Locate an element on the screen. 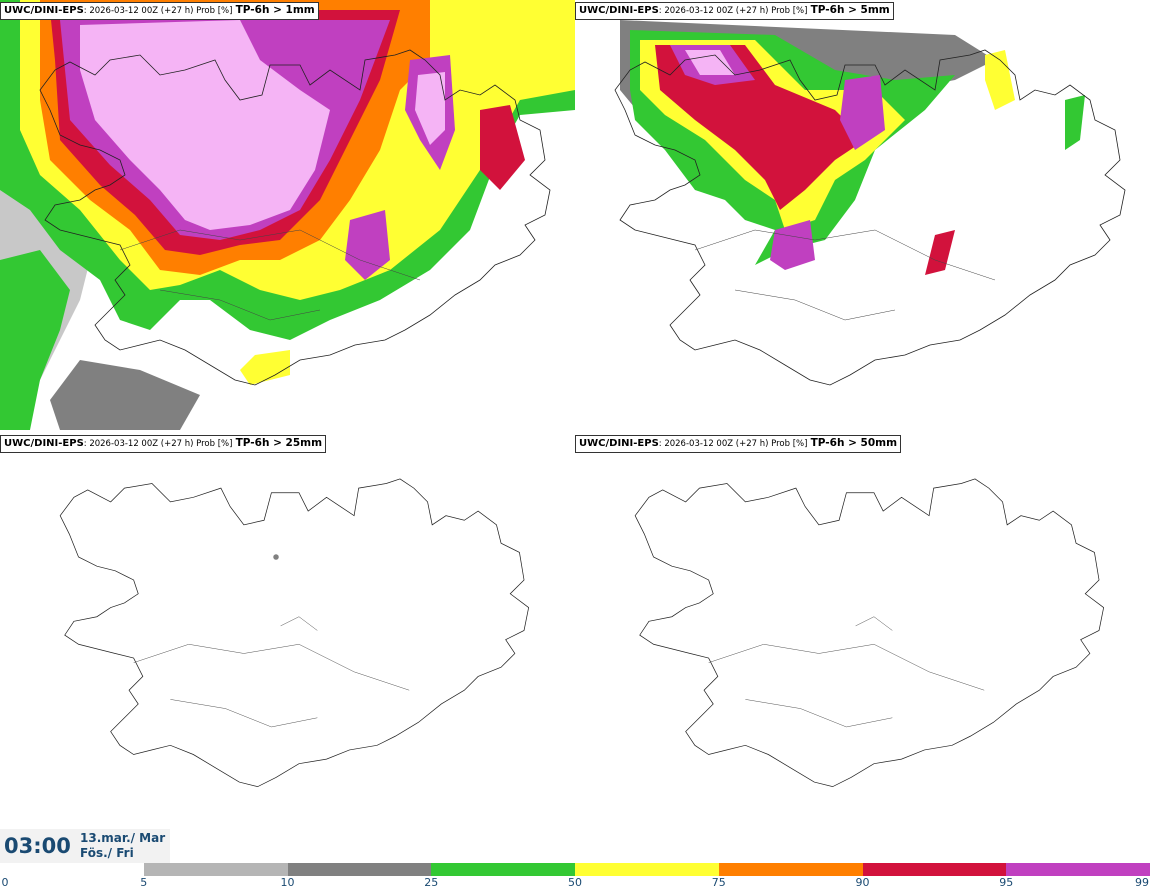 Image resolution: width=1150 pixels, height=891 pixels. colorbar-tick-label: 5 is located at coordinates (144, 882).